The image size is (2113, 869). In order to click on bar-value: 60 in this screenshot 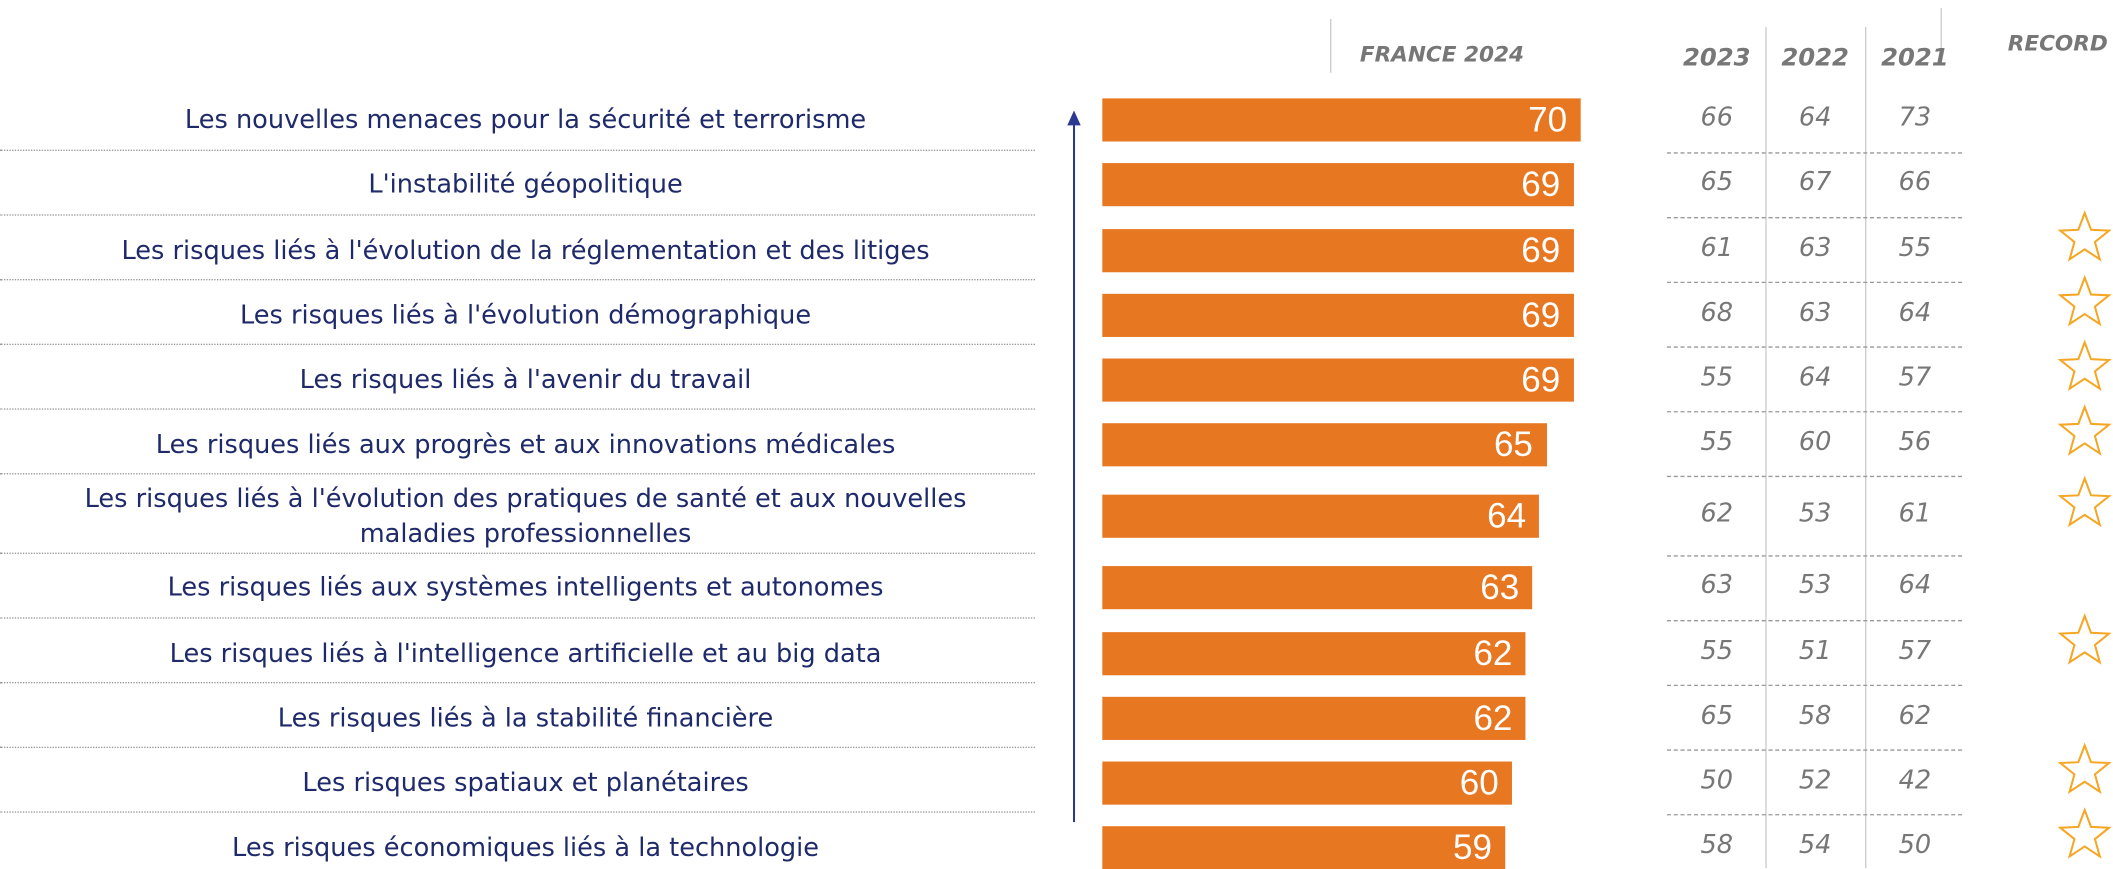, I will do `click(1479, 782)`.